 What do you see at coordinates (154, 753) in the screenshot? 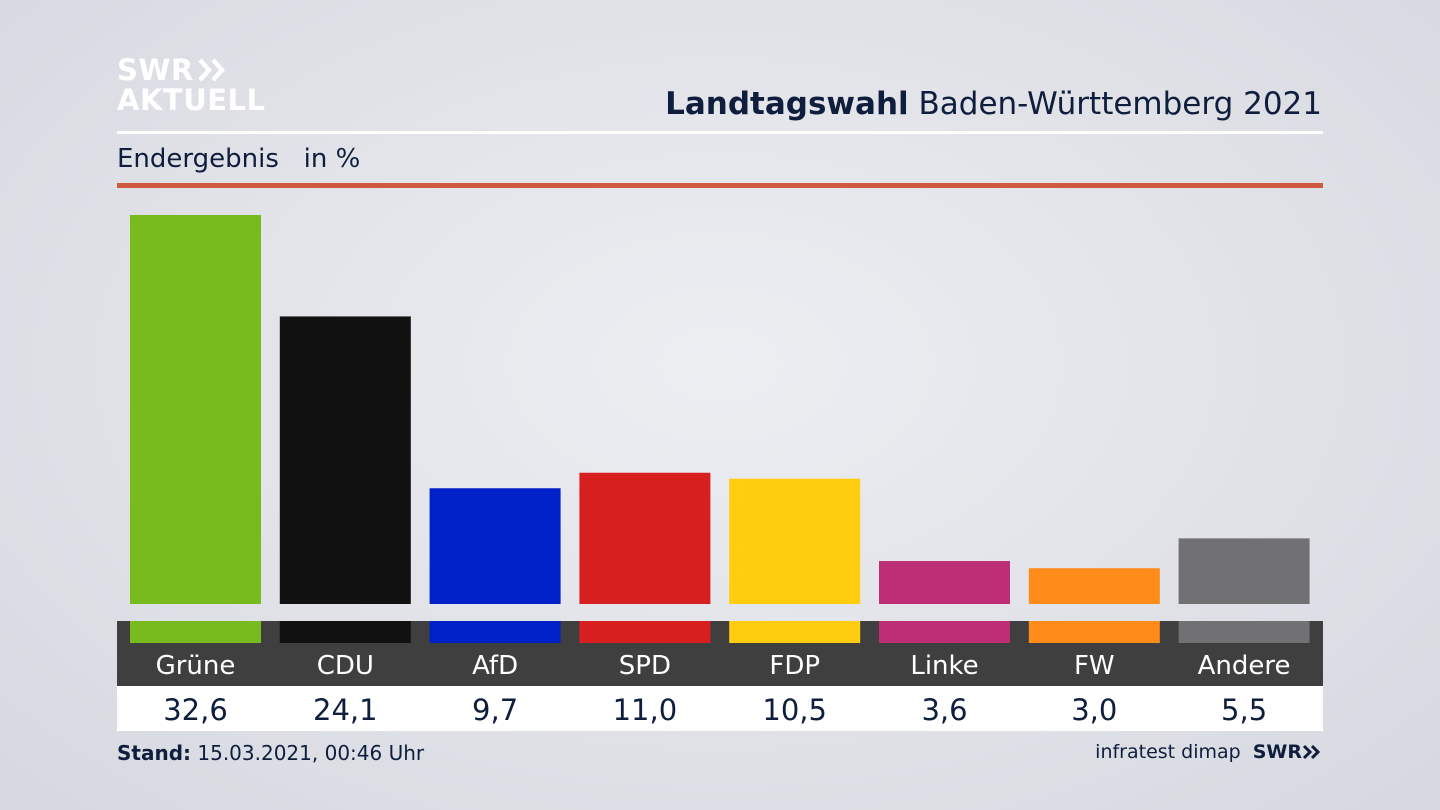
I see `stand-label: Stand:` at bounding box center [154, 753].